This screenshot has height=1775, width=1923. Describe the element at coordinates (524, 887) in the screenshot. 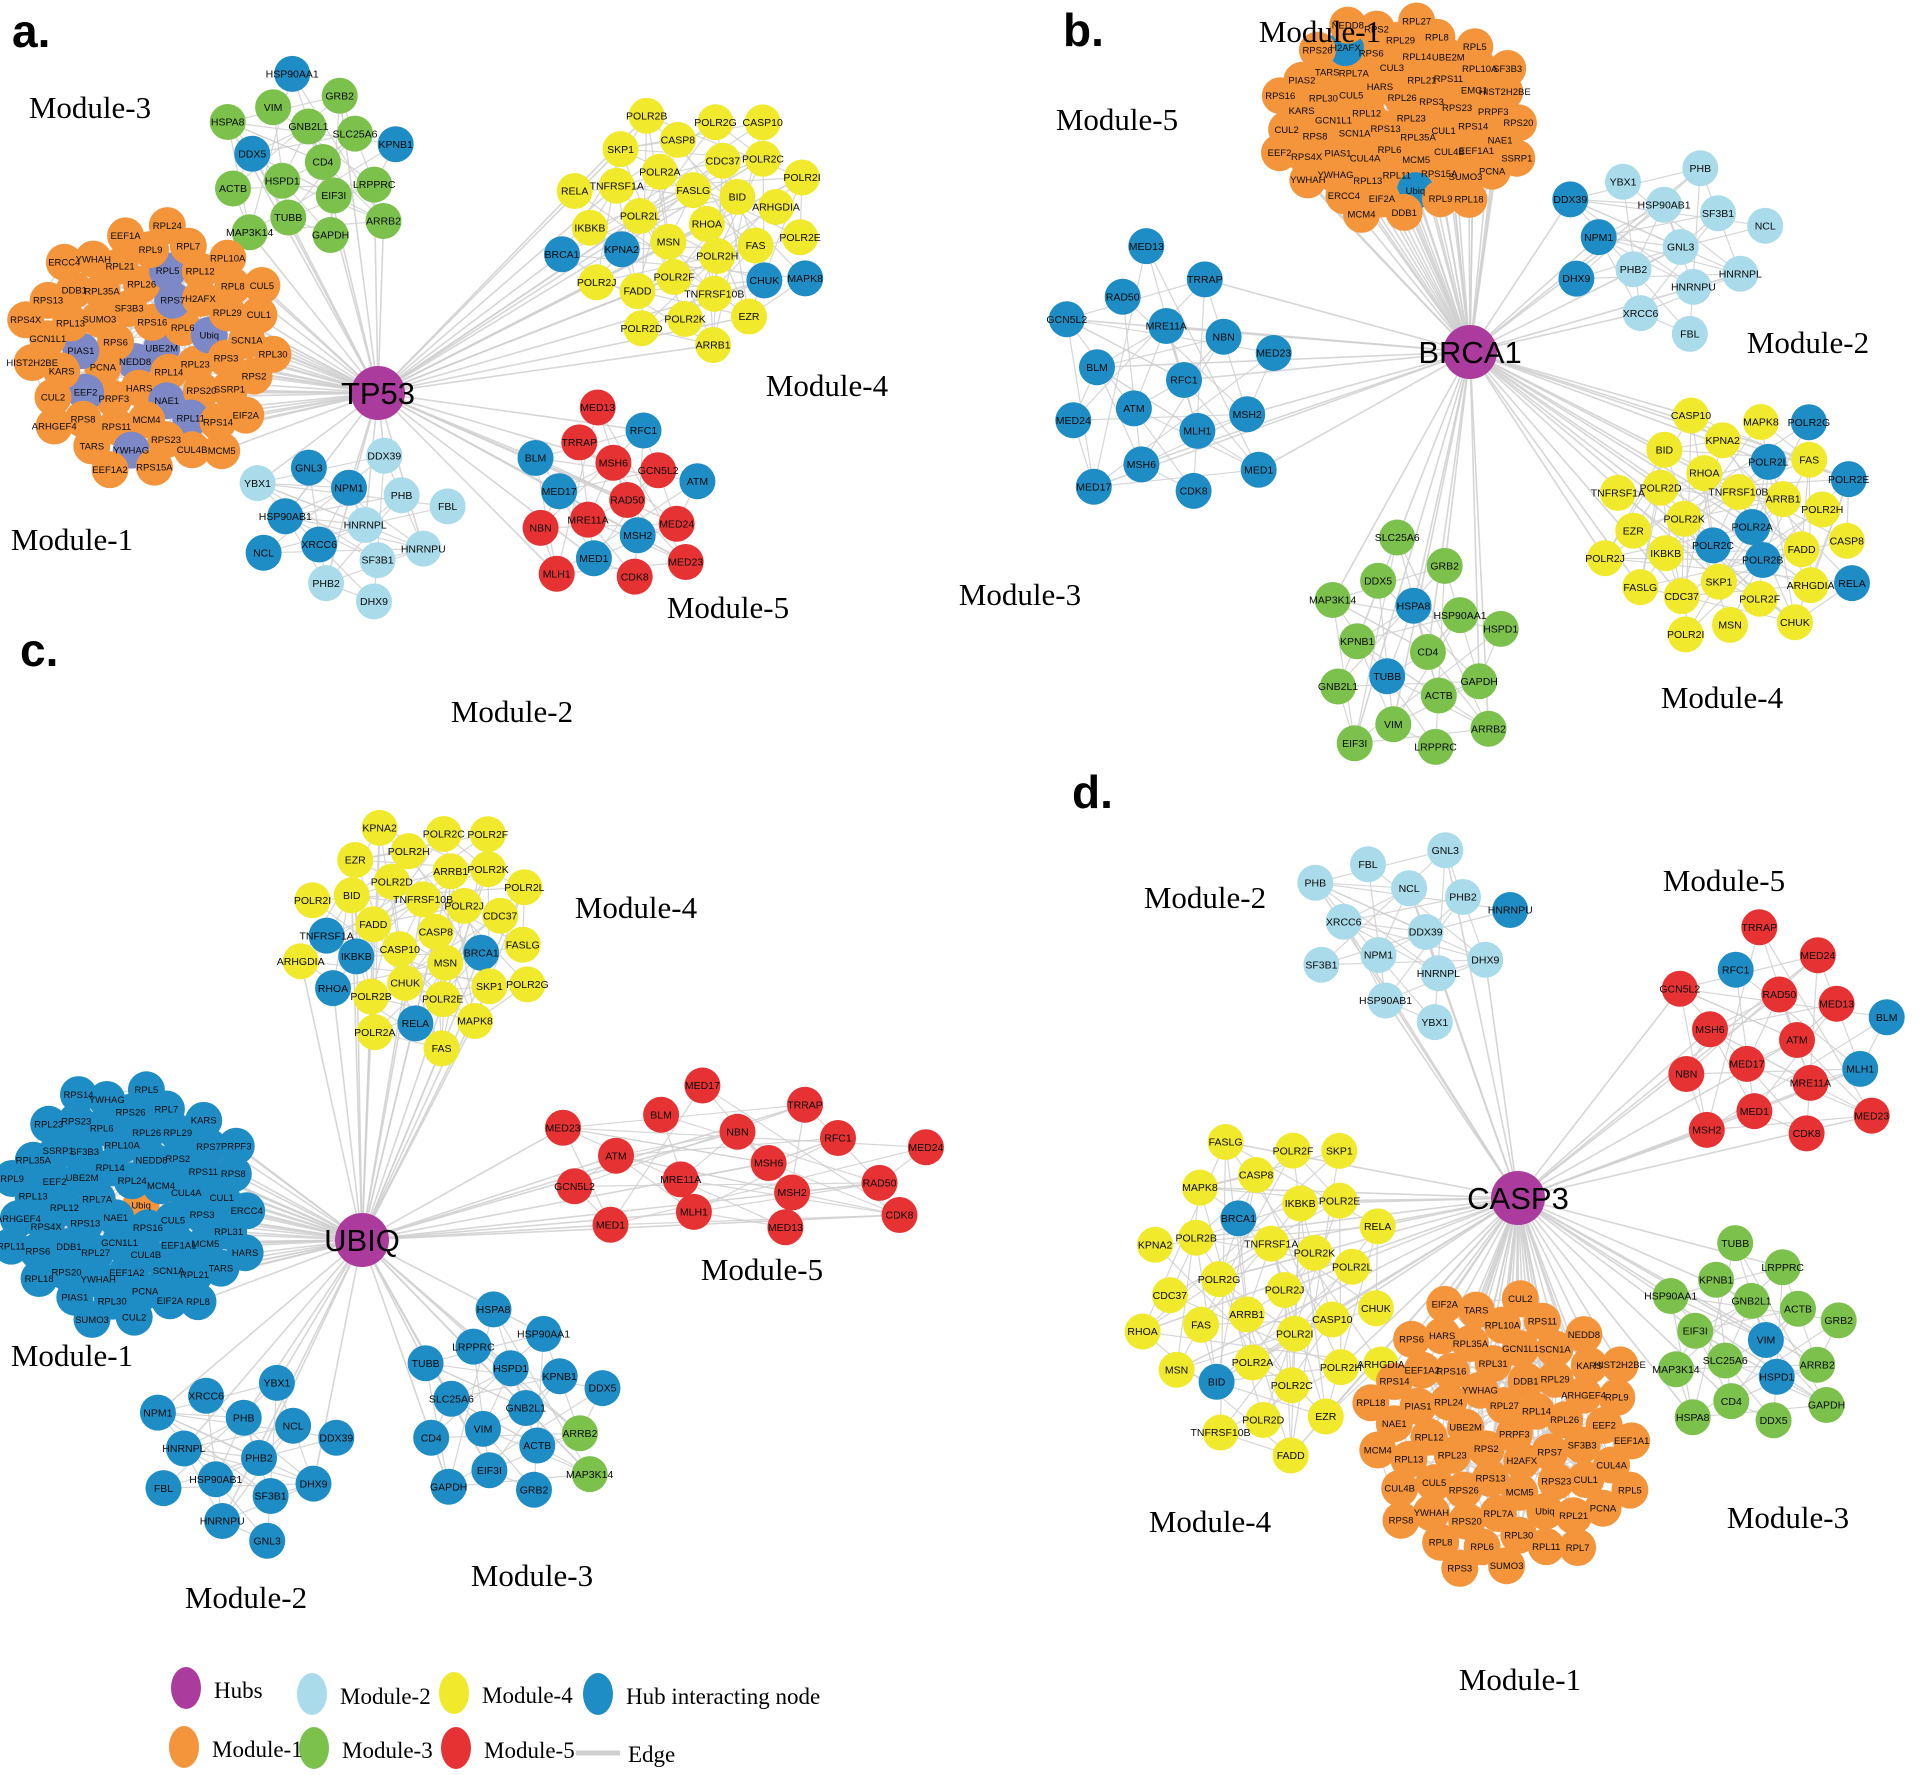

I see `node-POLR2L` at that location.